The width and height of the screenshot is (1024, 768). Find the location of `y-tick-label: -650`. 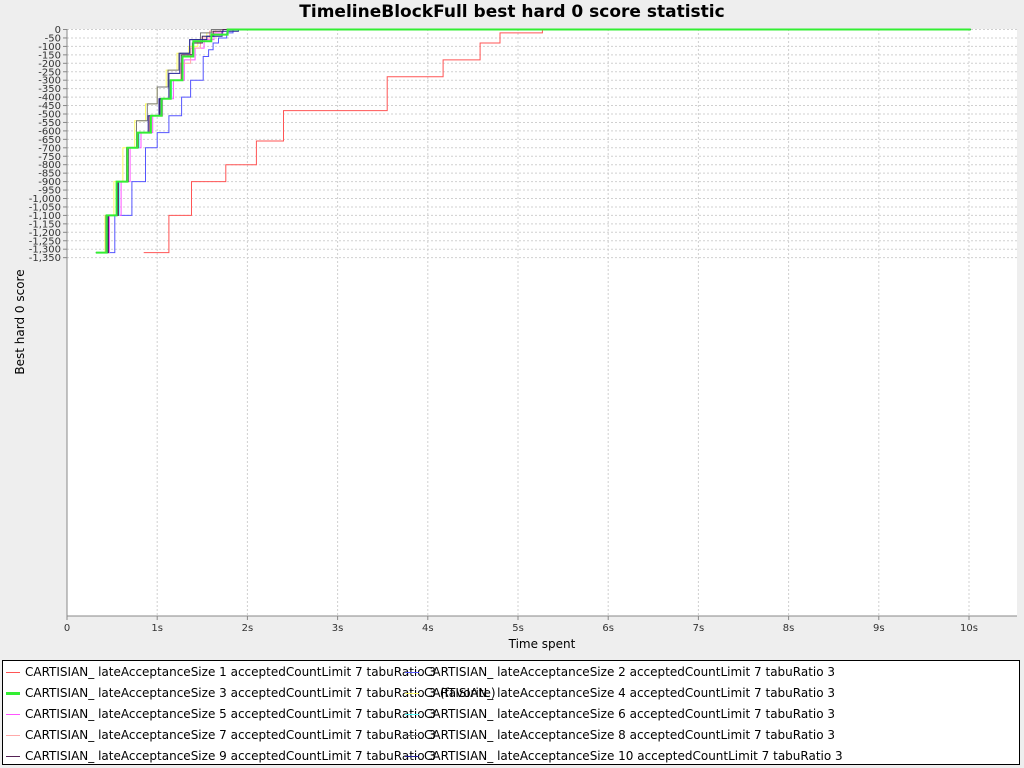

y-tick-label: -650 is located at coordinates (49, 140).